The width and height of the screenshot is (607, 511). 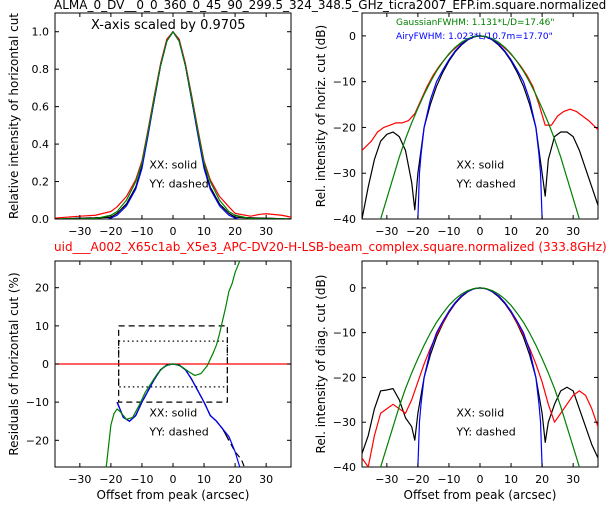 I want to click on y-tick-label: 1.0, so click(x=41, y=32).